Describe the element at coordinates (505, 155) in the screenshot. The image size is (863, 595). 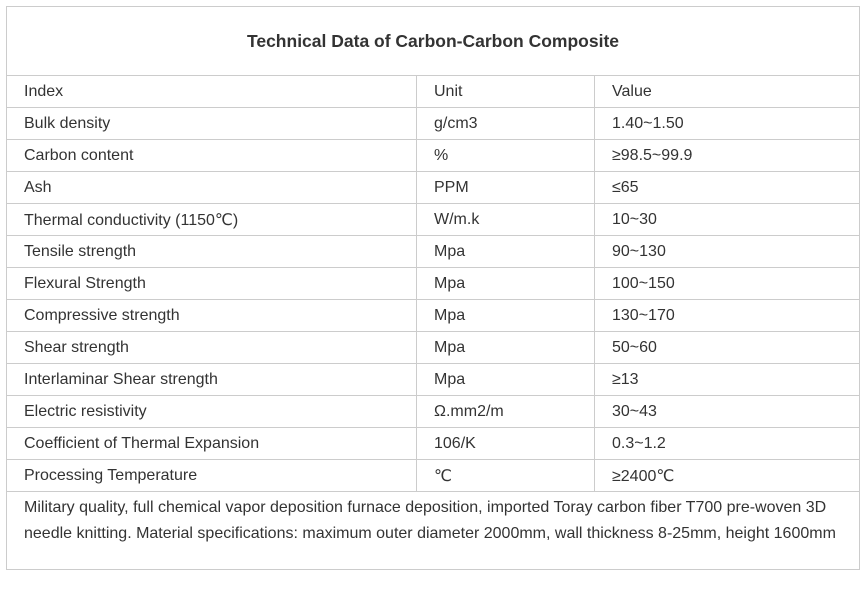
I see `row-unit-cell: %` at that location.